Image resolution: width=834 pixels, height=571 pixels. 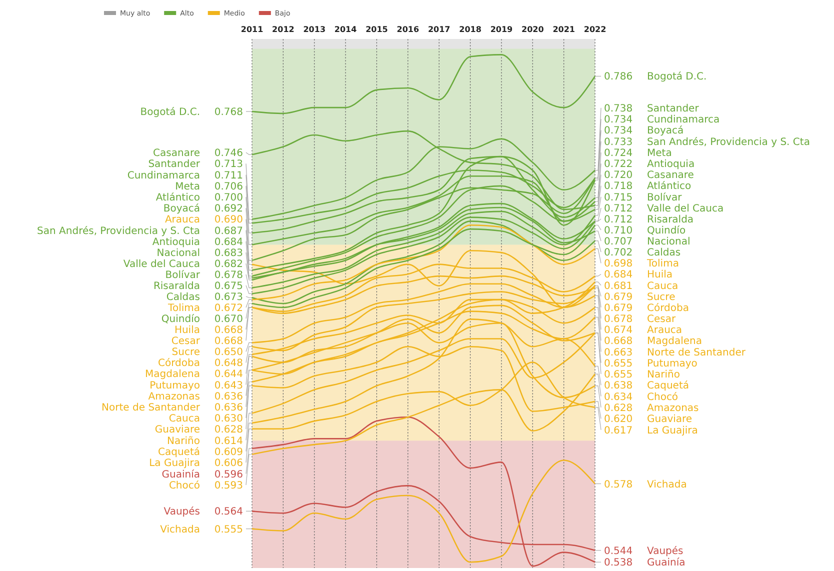 What do you see at coordinates (618, 420) in the screenshot?
I see `data-label: 0.620` at bounding box center [618, 420].